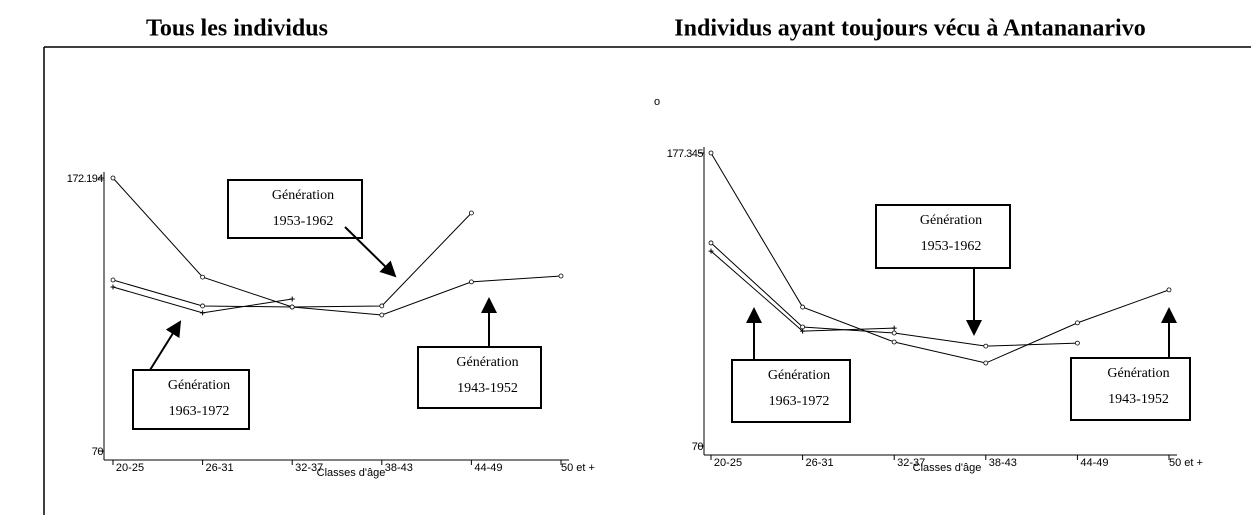 Image resolution: width=1251 pixels, height=515 pixels. What do you see at coordinates (237, 29) in the screenshot?
I see `chart-title: Tous les individus` at bounding box center [237, 29].